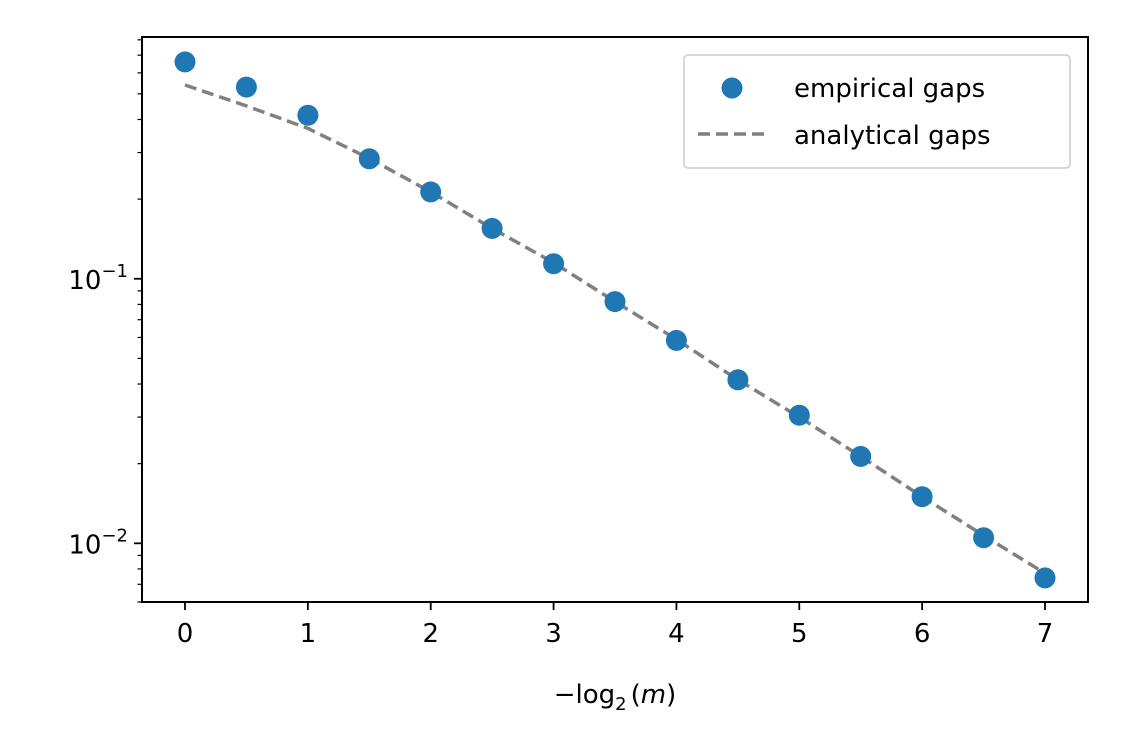 Image resolution: width=1125 pixels, height=750 pixels. What do you see at coordinates (892, 136) in the screenshot?
I see `legend-label-analytical: analytical gaps` at bounding box center [892, 136].